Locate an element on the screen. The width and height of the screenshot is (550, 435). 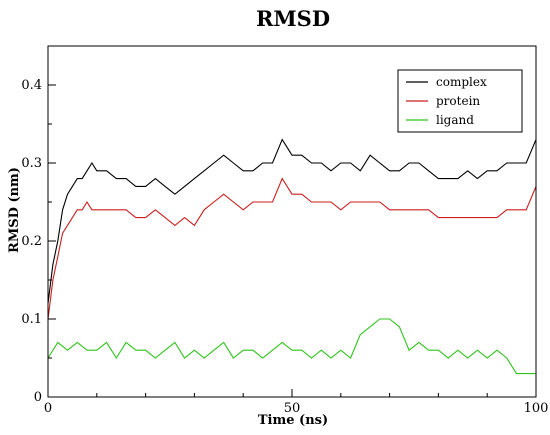
series-line-ligand is located at coordinates (291, 346).